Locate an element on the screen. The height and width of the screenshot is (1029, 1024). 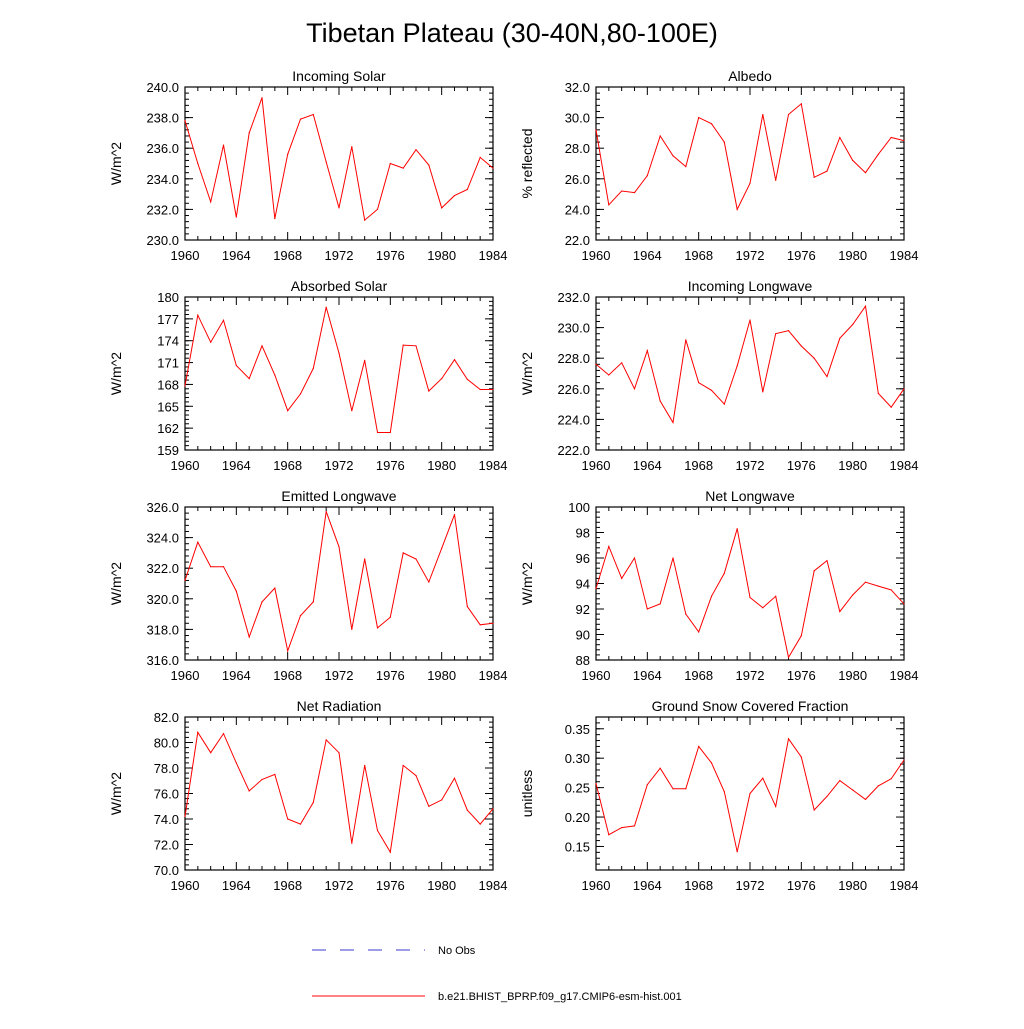
y-tick-label: 236.0 is located at coordinates (162, 148).